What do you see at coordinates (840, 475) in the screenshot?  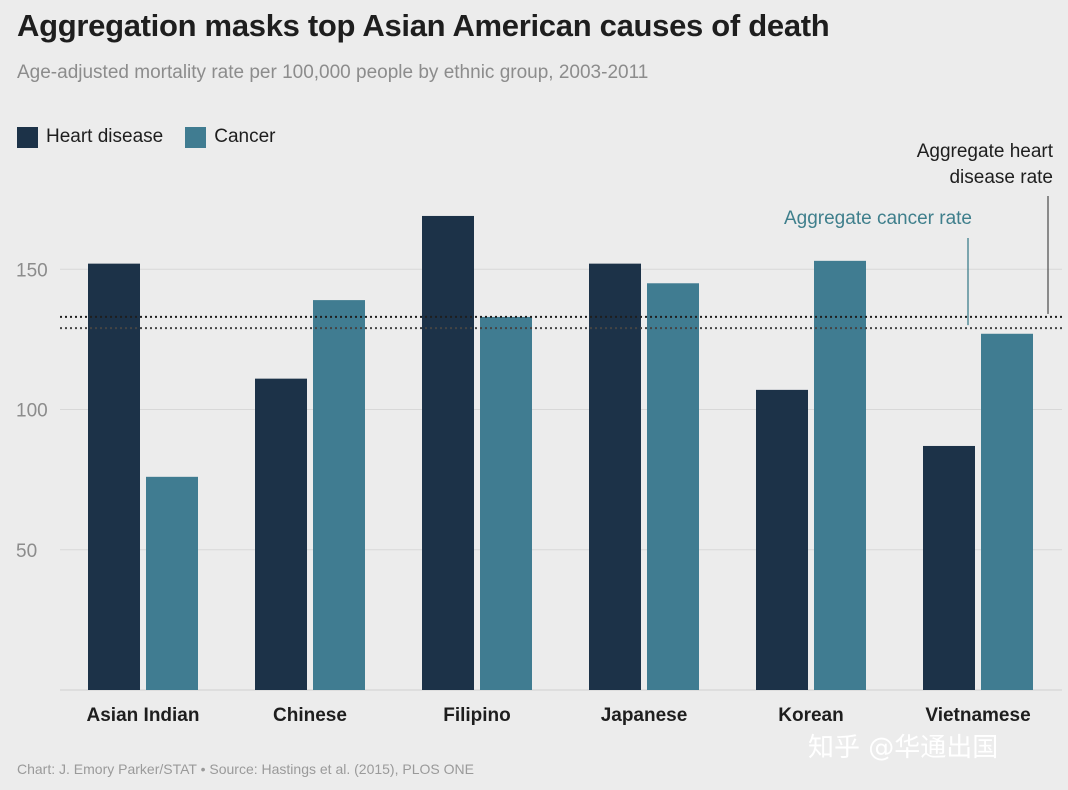 I see `bar-korean-cancer` at bounding box center [840, 475].